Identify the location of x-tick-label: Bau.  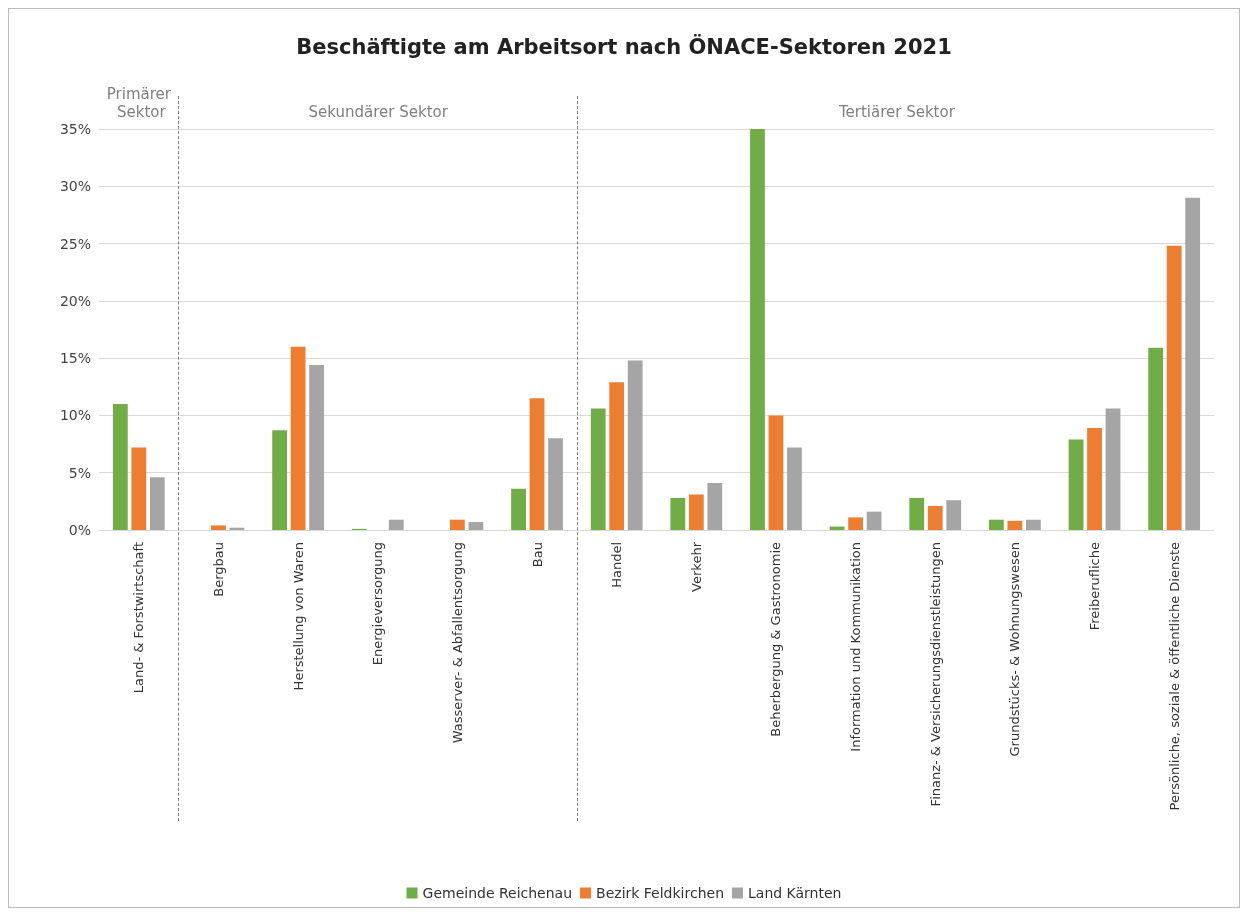
(537, 555).